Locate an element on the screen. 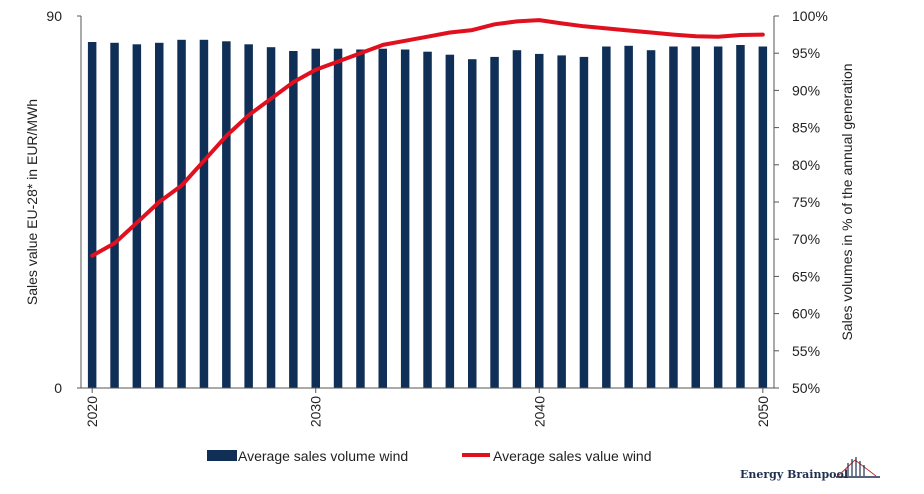 This screenshot has height=494, width=924. right-tick-label-65%: 65% is located at coordinates (806, 276).